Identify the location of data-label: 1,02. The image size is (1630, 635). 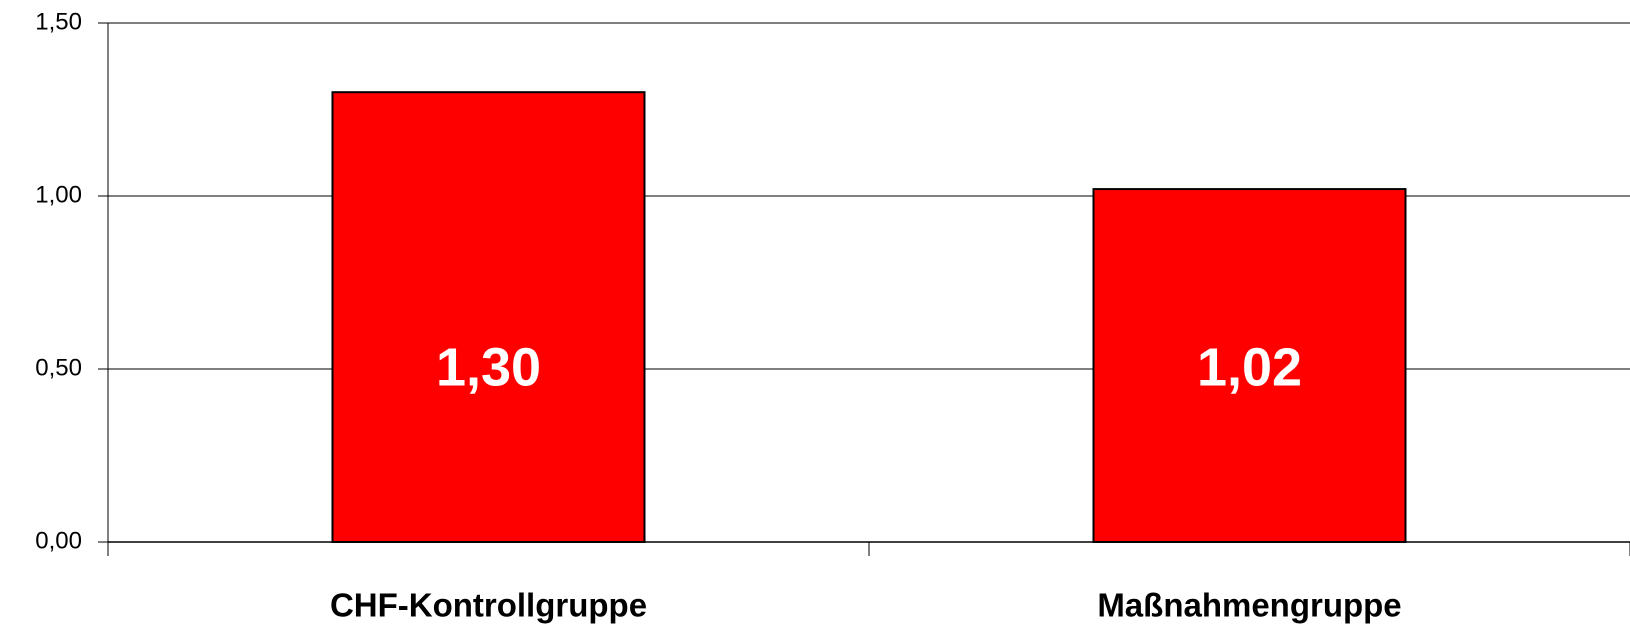
(1249, 367).